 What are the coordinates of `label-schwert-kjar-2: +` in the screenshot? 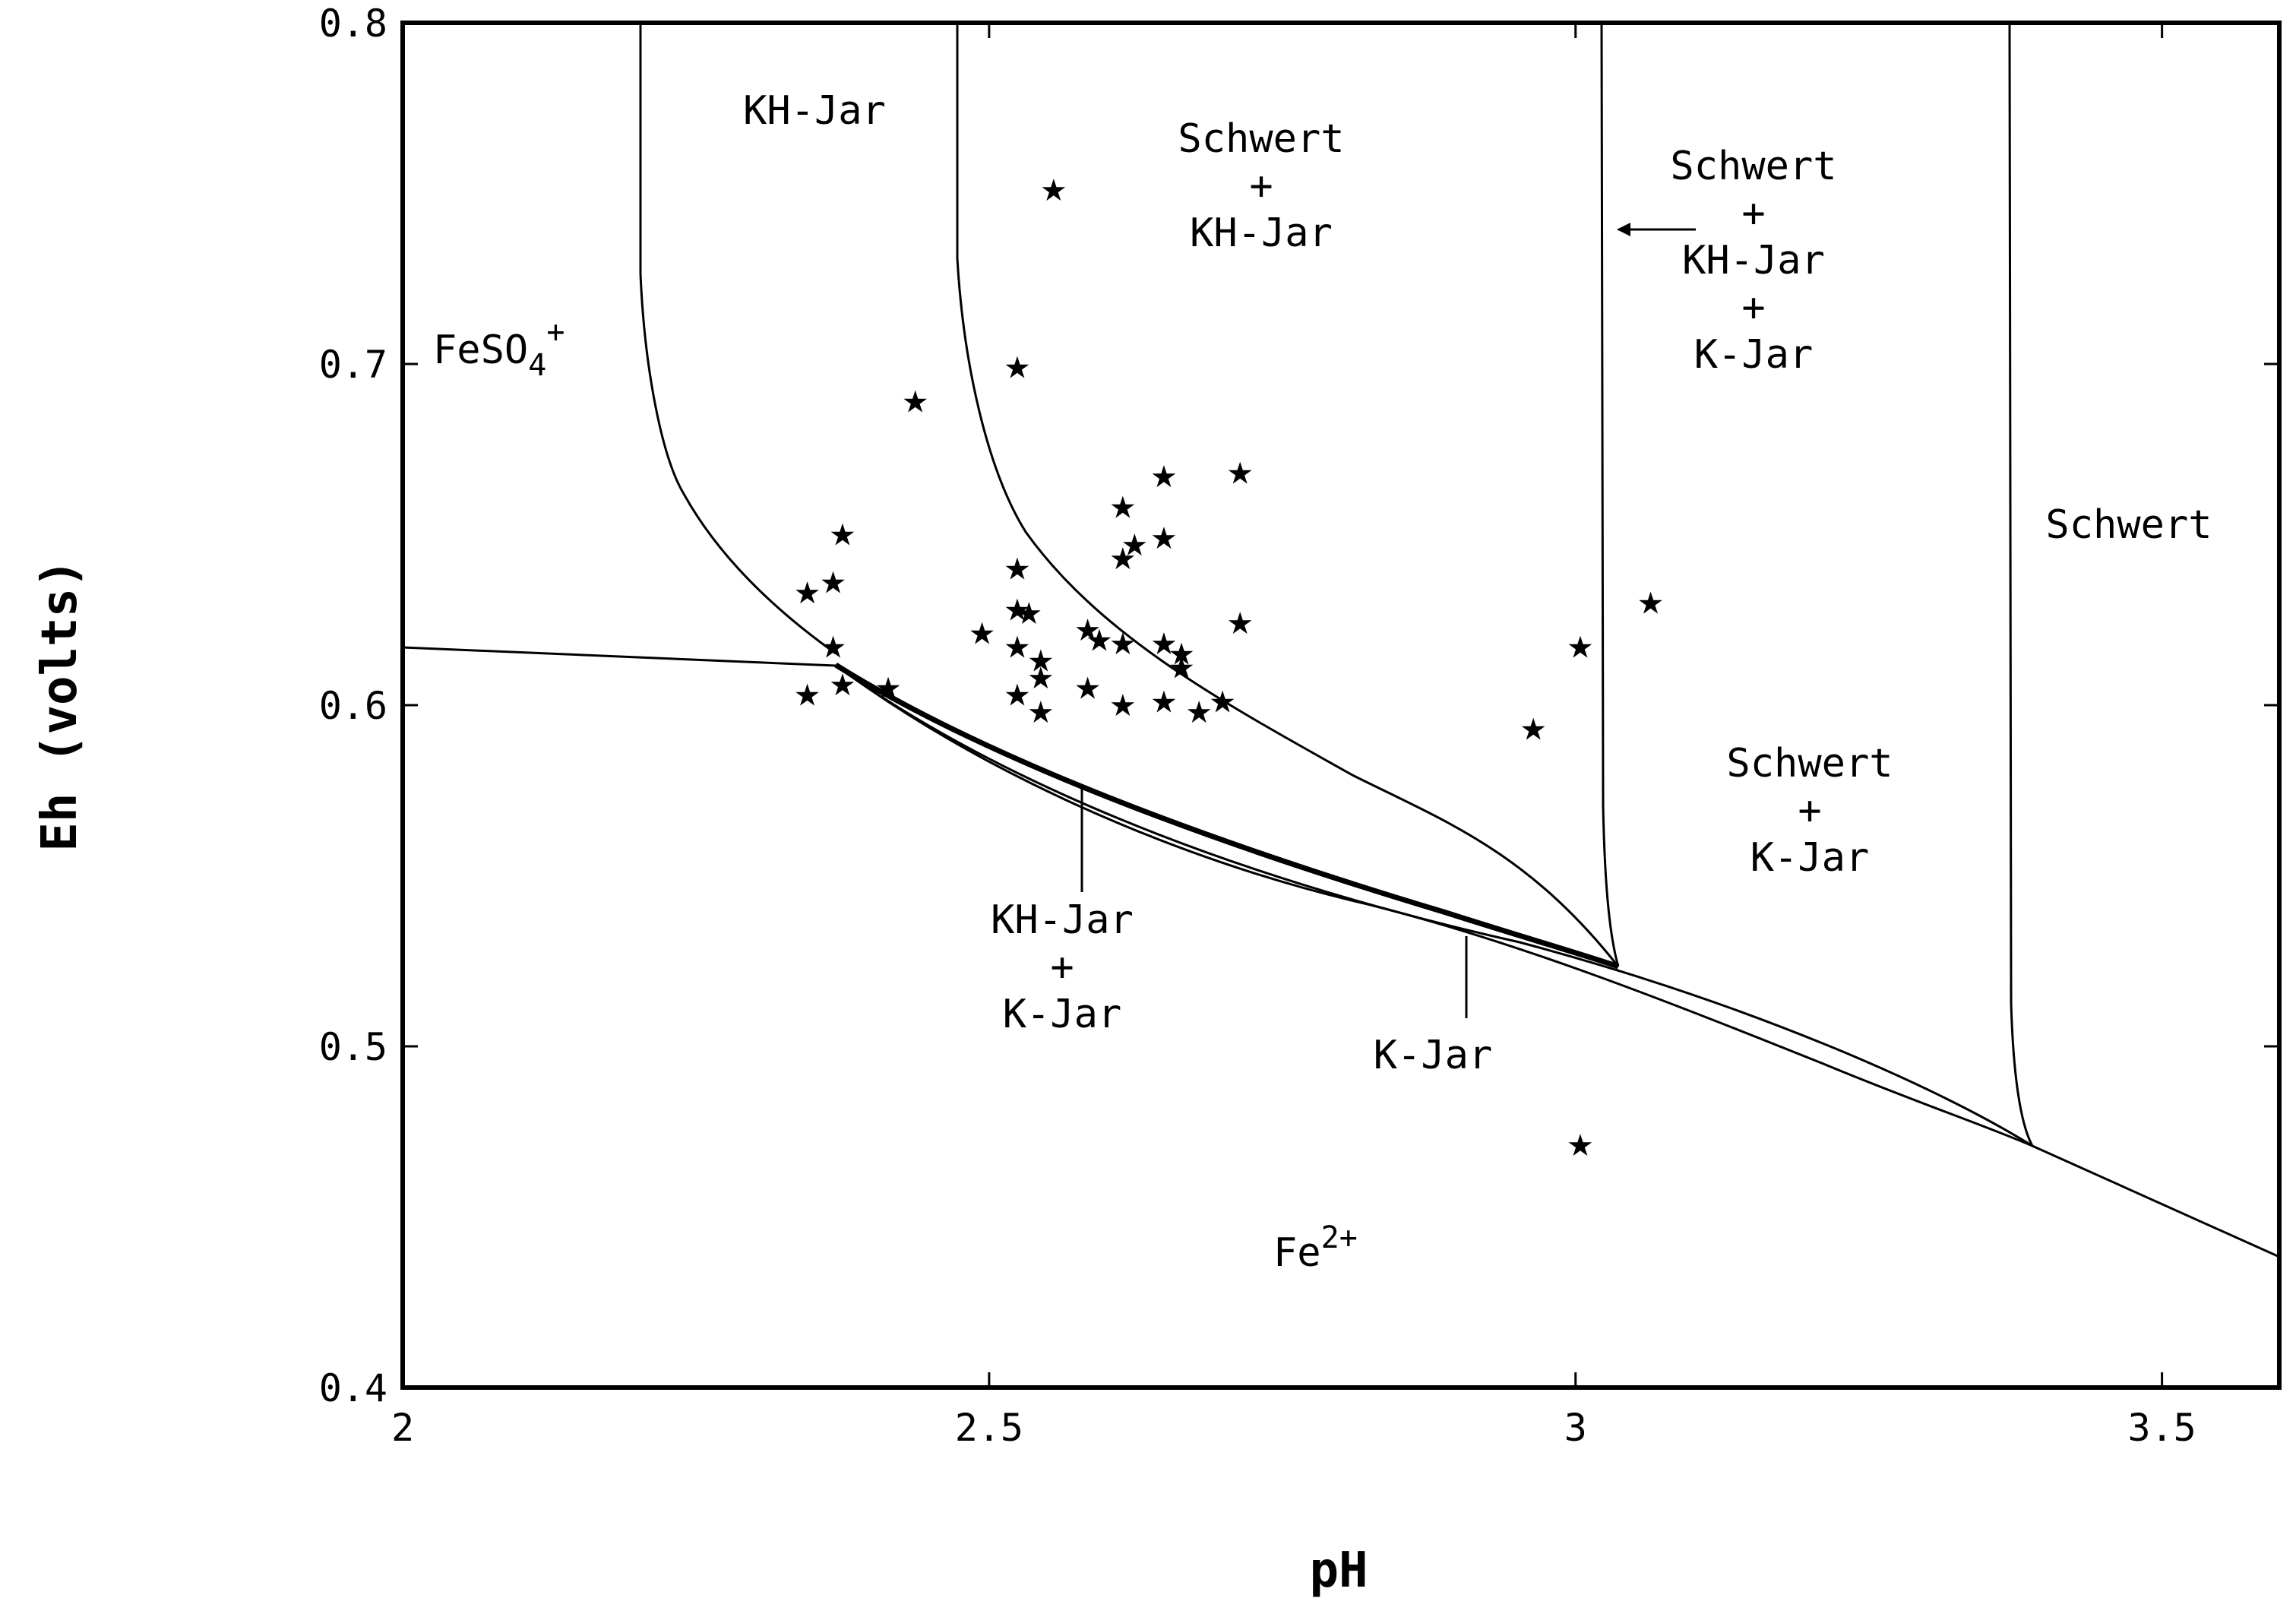 It's located at (1809, 811).